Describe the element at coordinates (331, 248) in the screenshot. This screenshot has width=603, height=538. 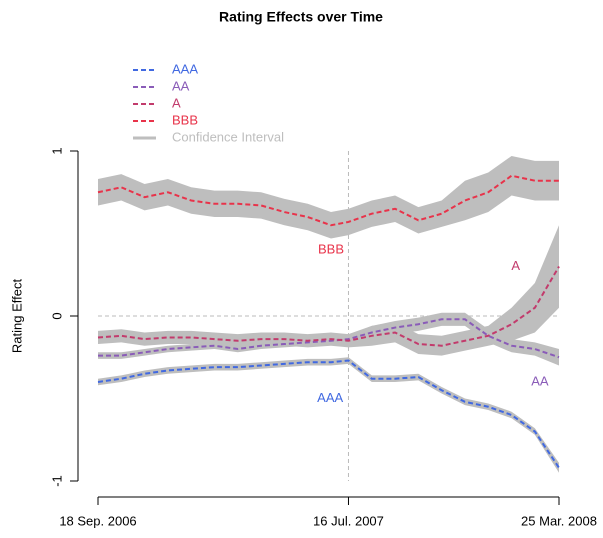
I see `series-annotation: BBB` at that location.